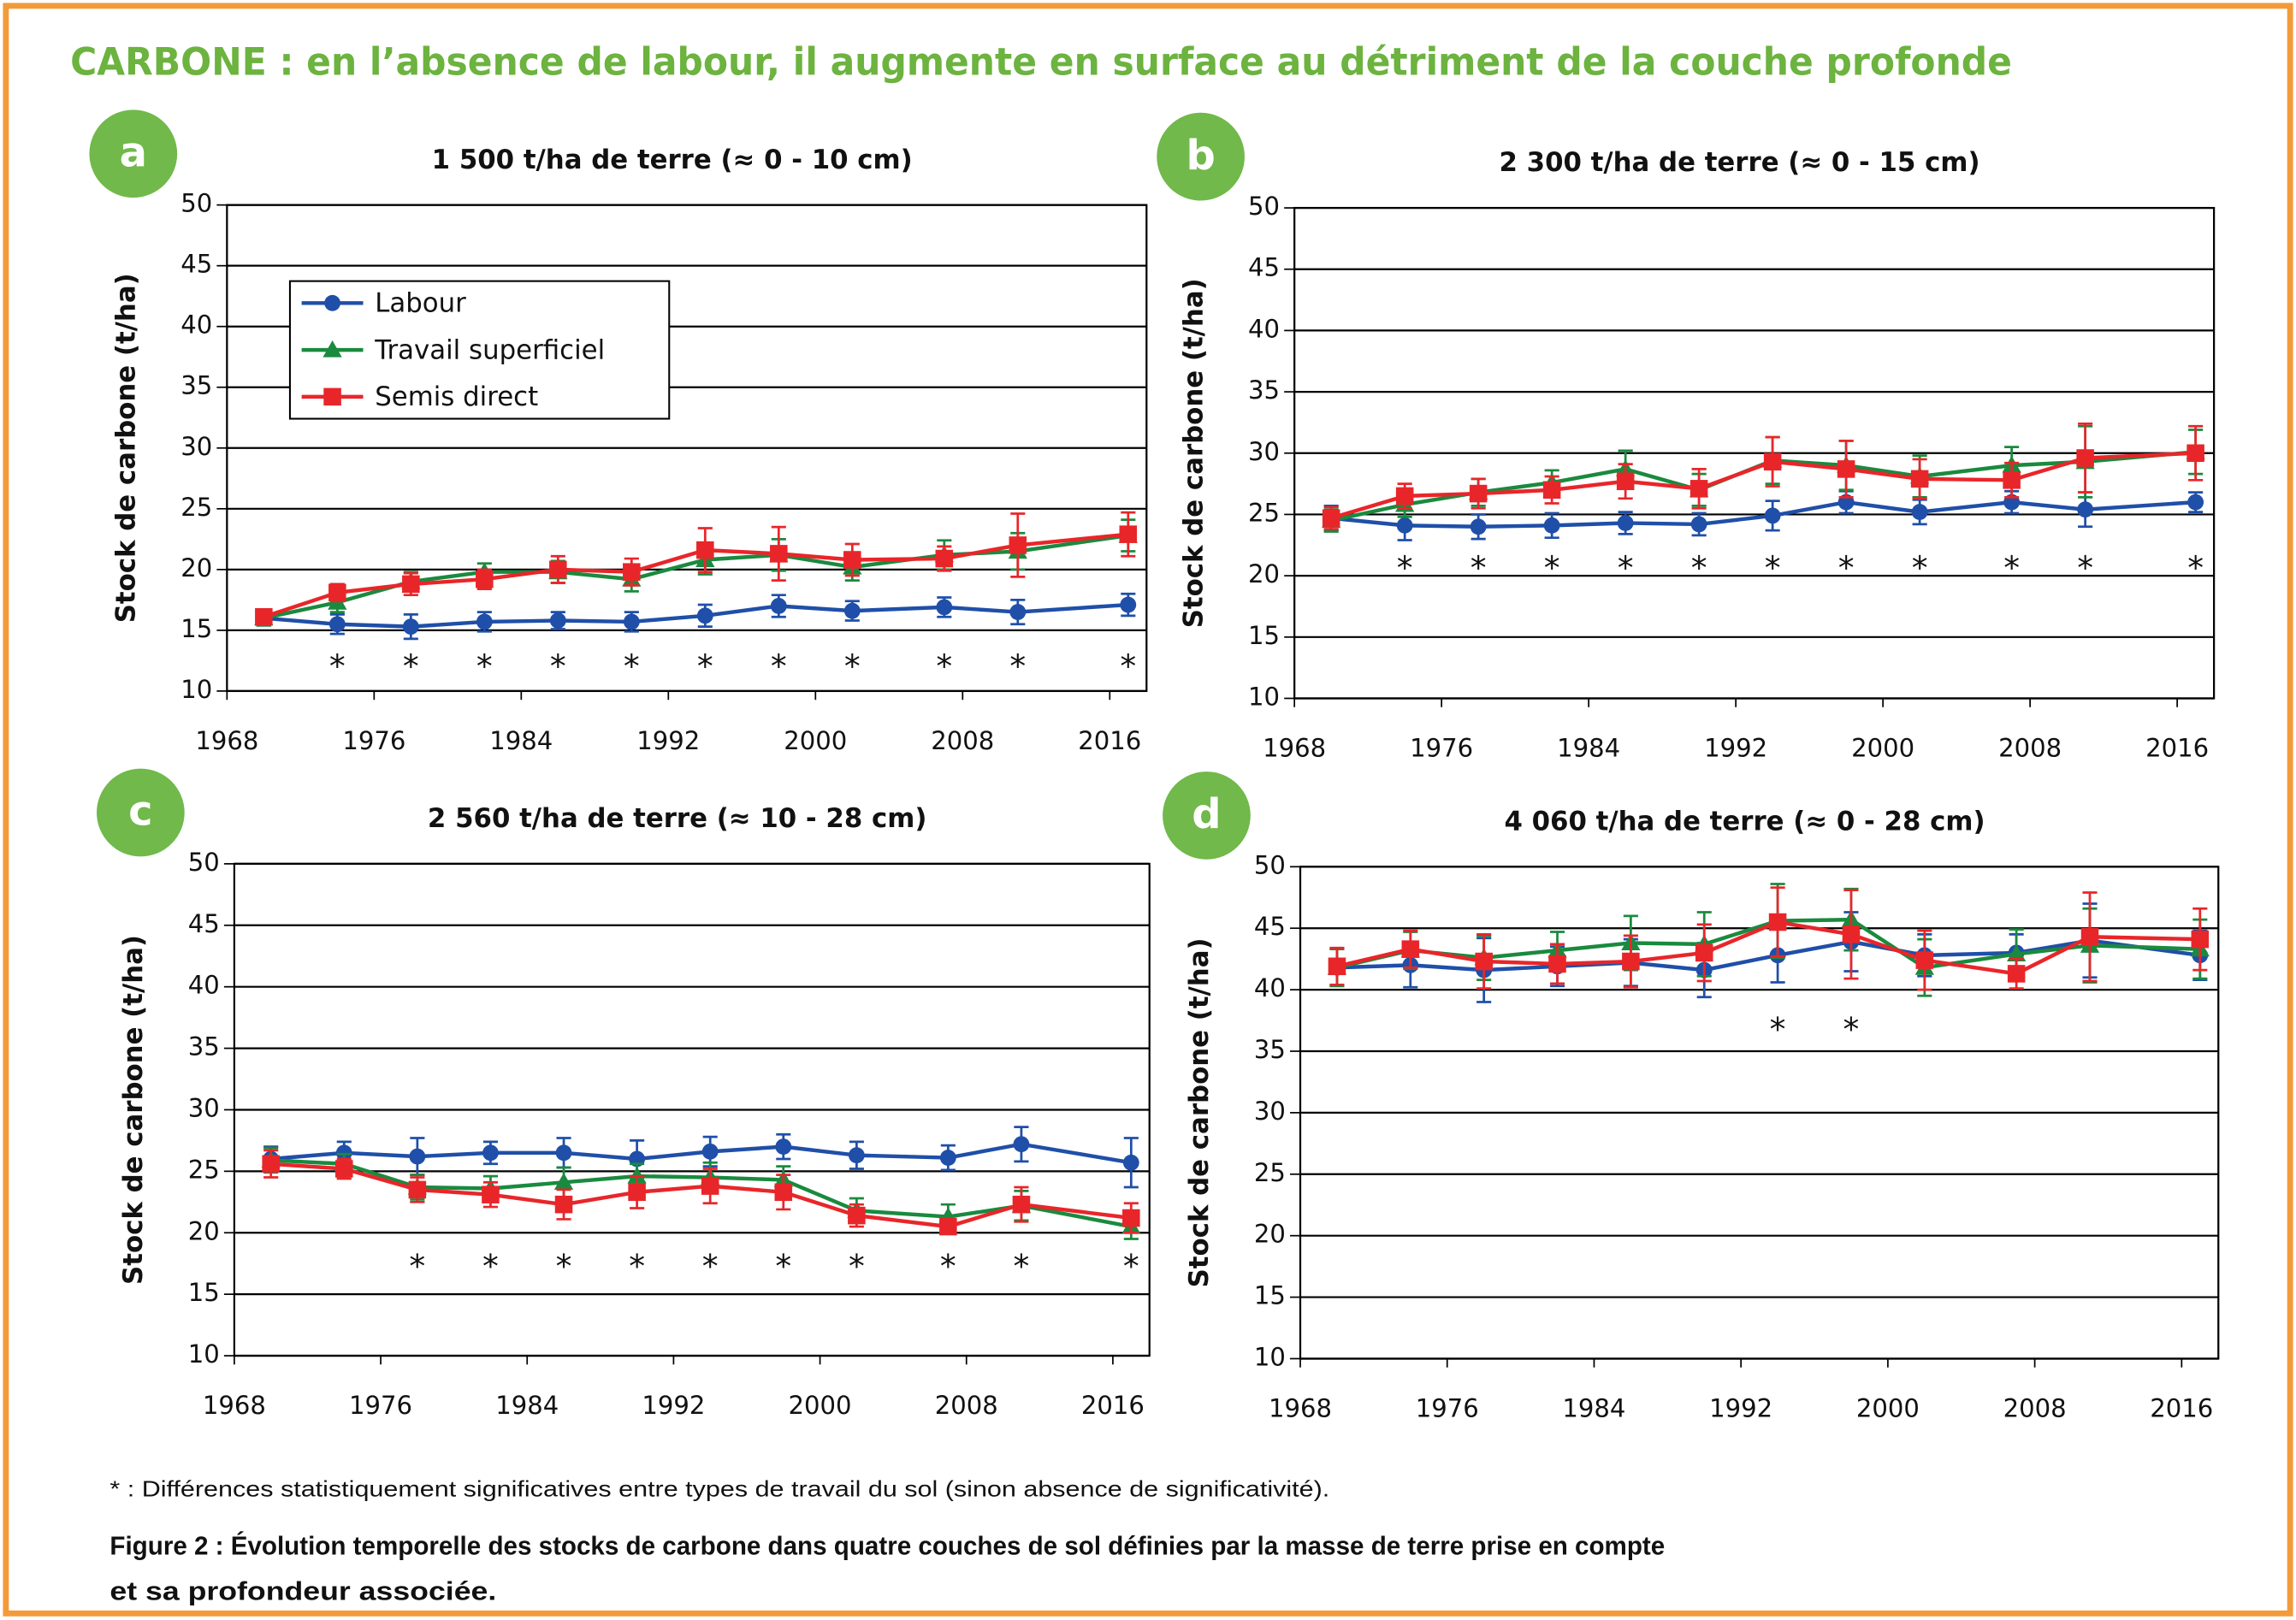 This screenshot has height=1620, width=2296. I want to click on panel-label: c, so click(140, 812).